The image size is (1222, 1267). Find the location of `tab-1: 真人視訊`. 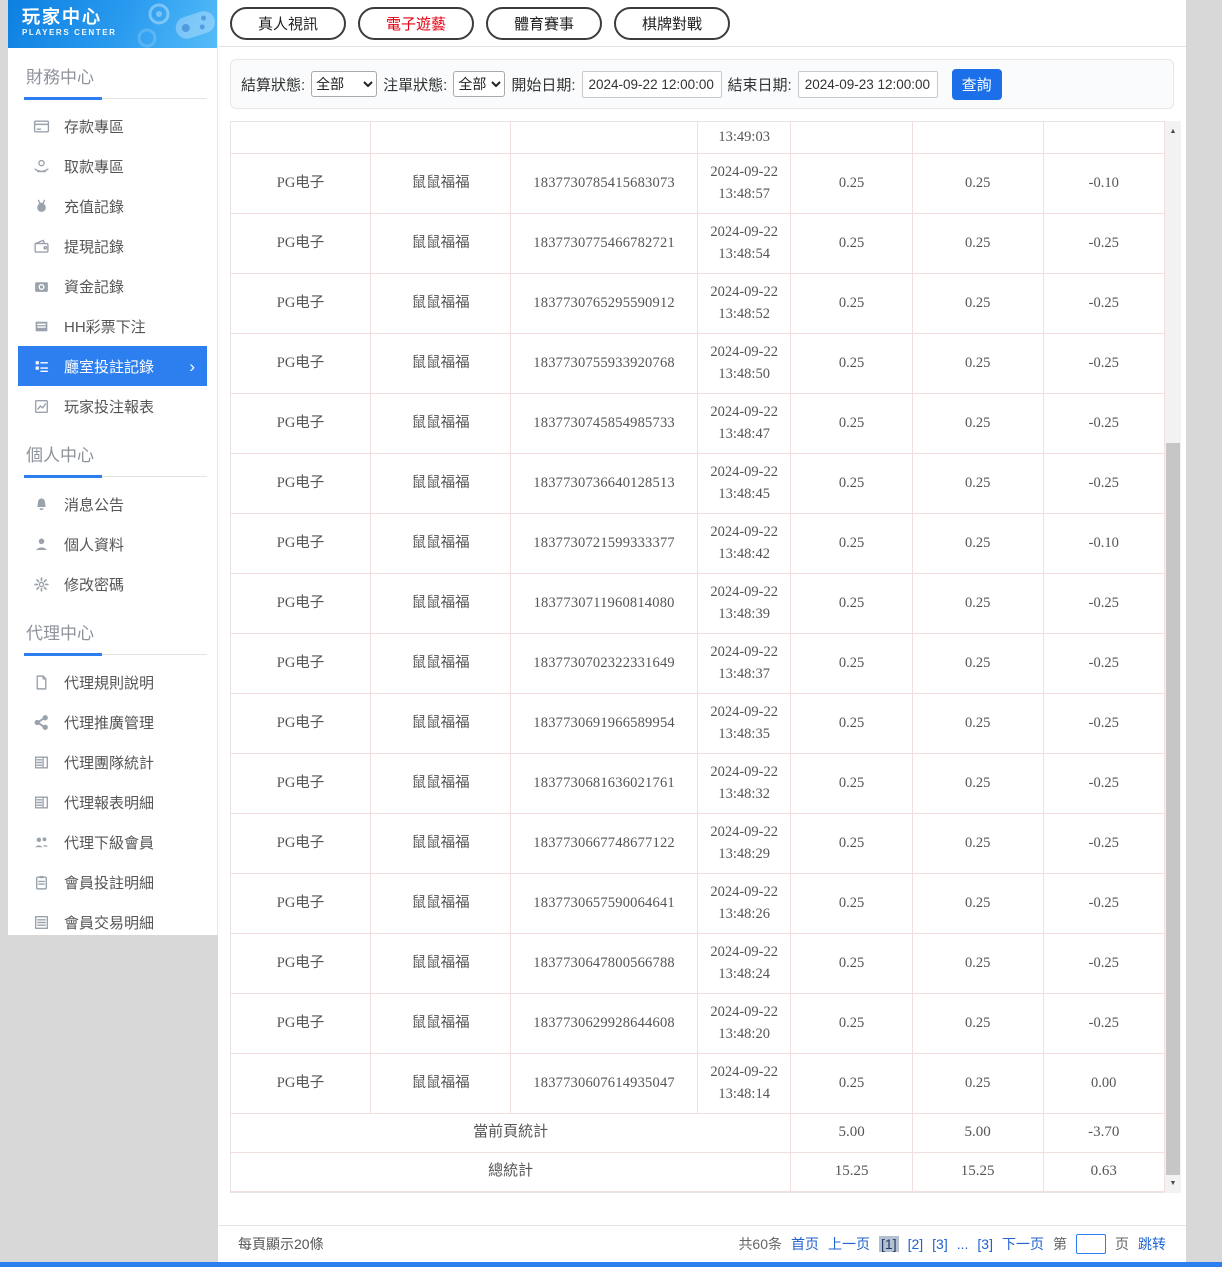

tab-1: 真人視訊 is located at coordinates (288, 23).